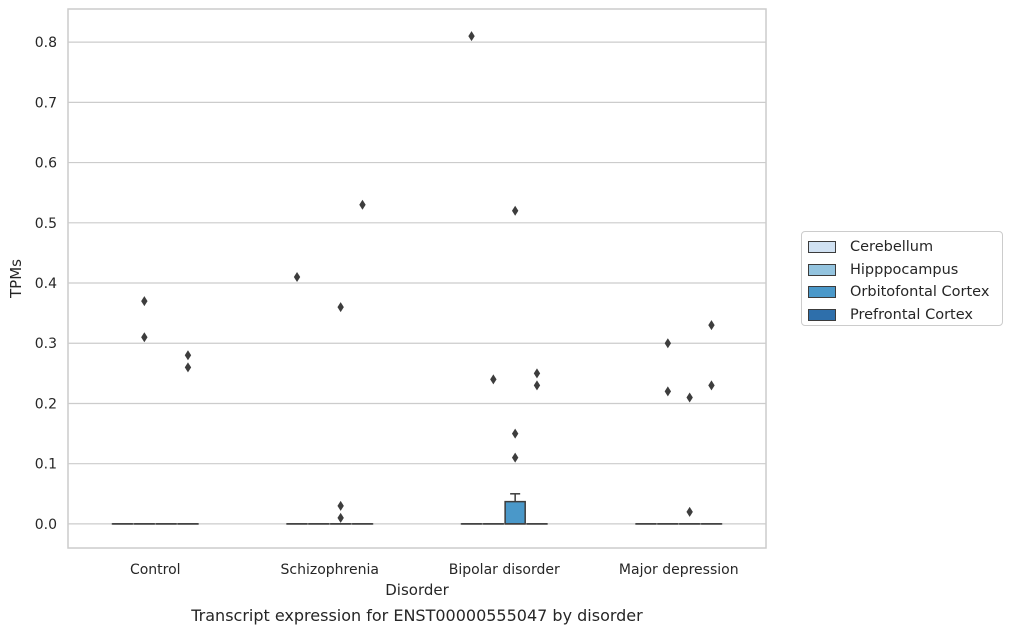 This screenshot has height=634, width=1014. What do you see at coordinates (155, 570) in the screenshot?
I see `x-tick-label: Control` at bounding box center [155, 570].